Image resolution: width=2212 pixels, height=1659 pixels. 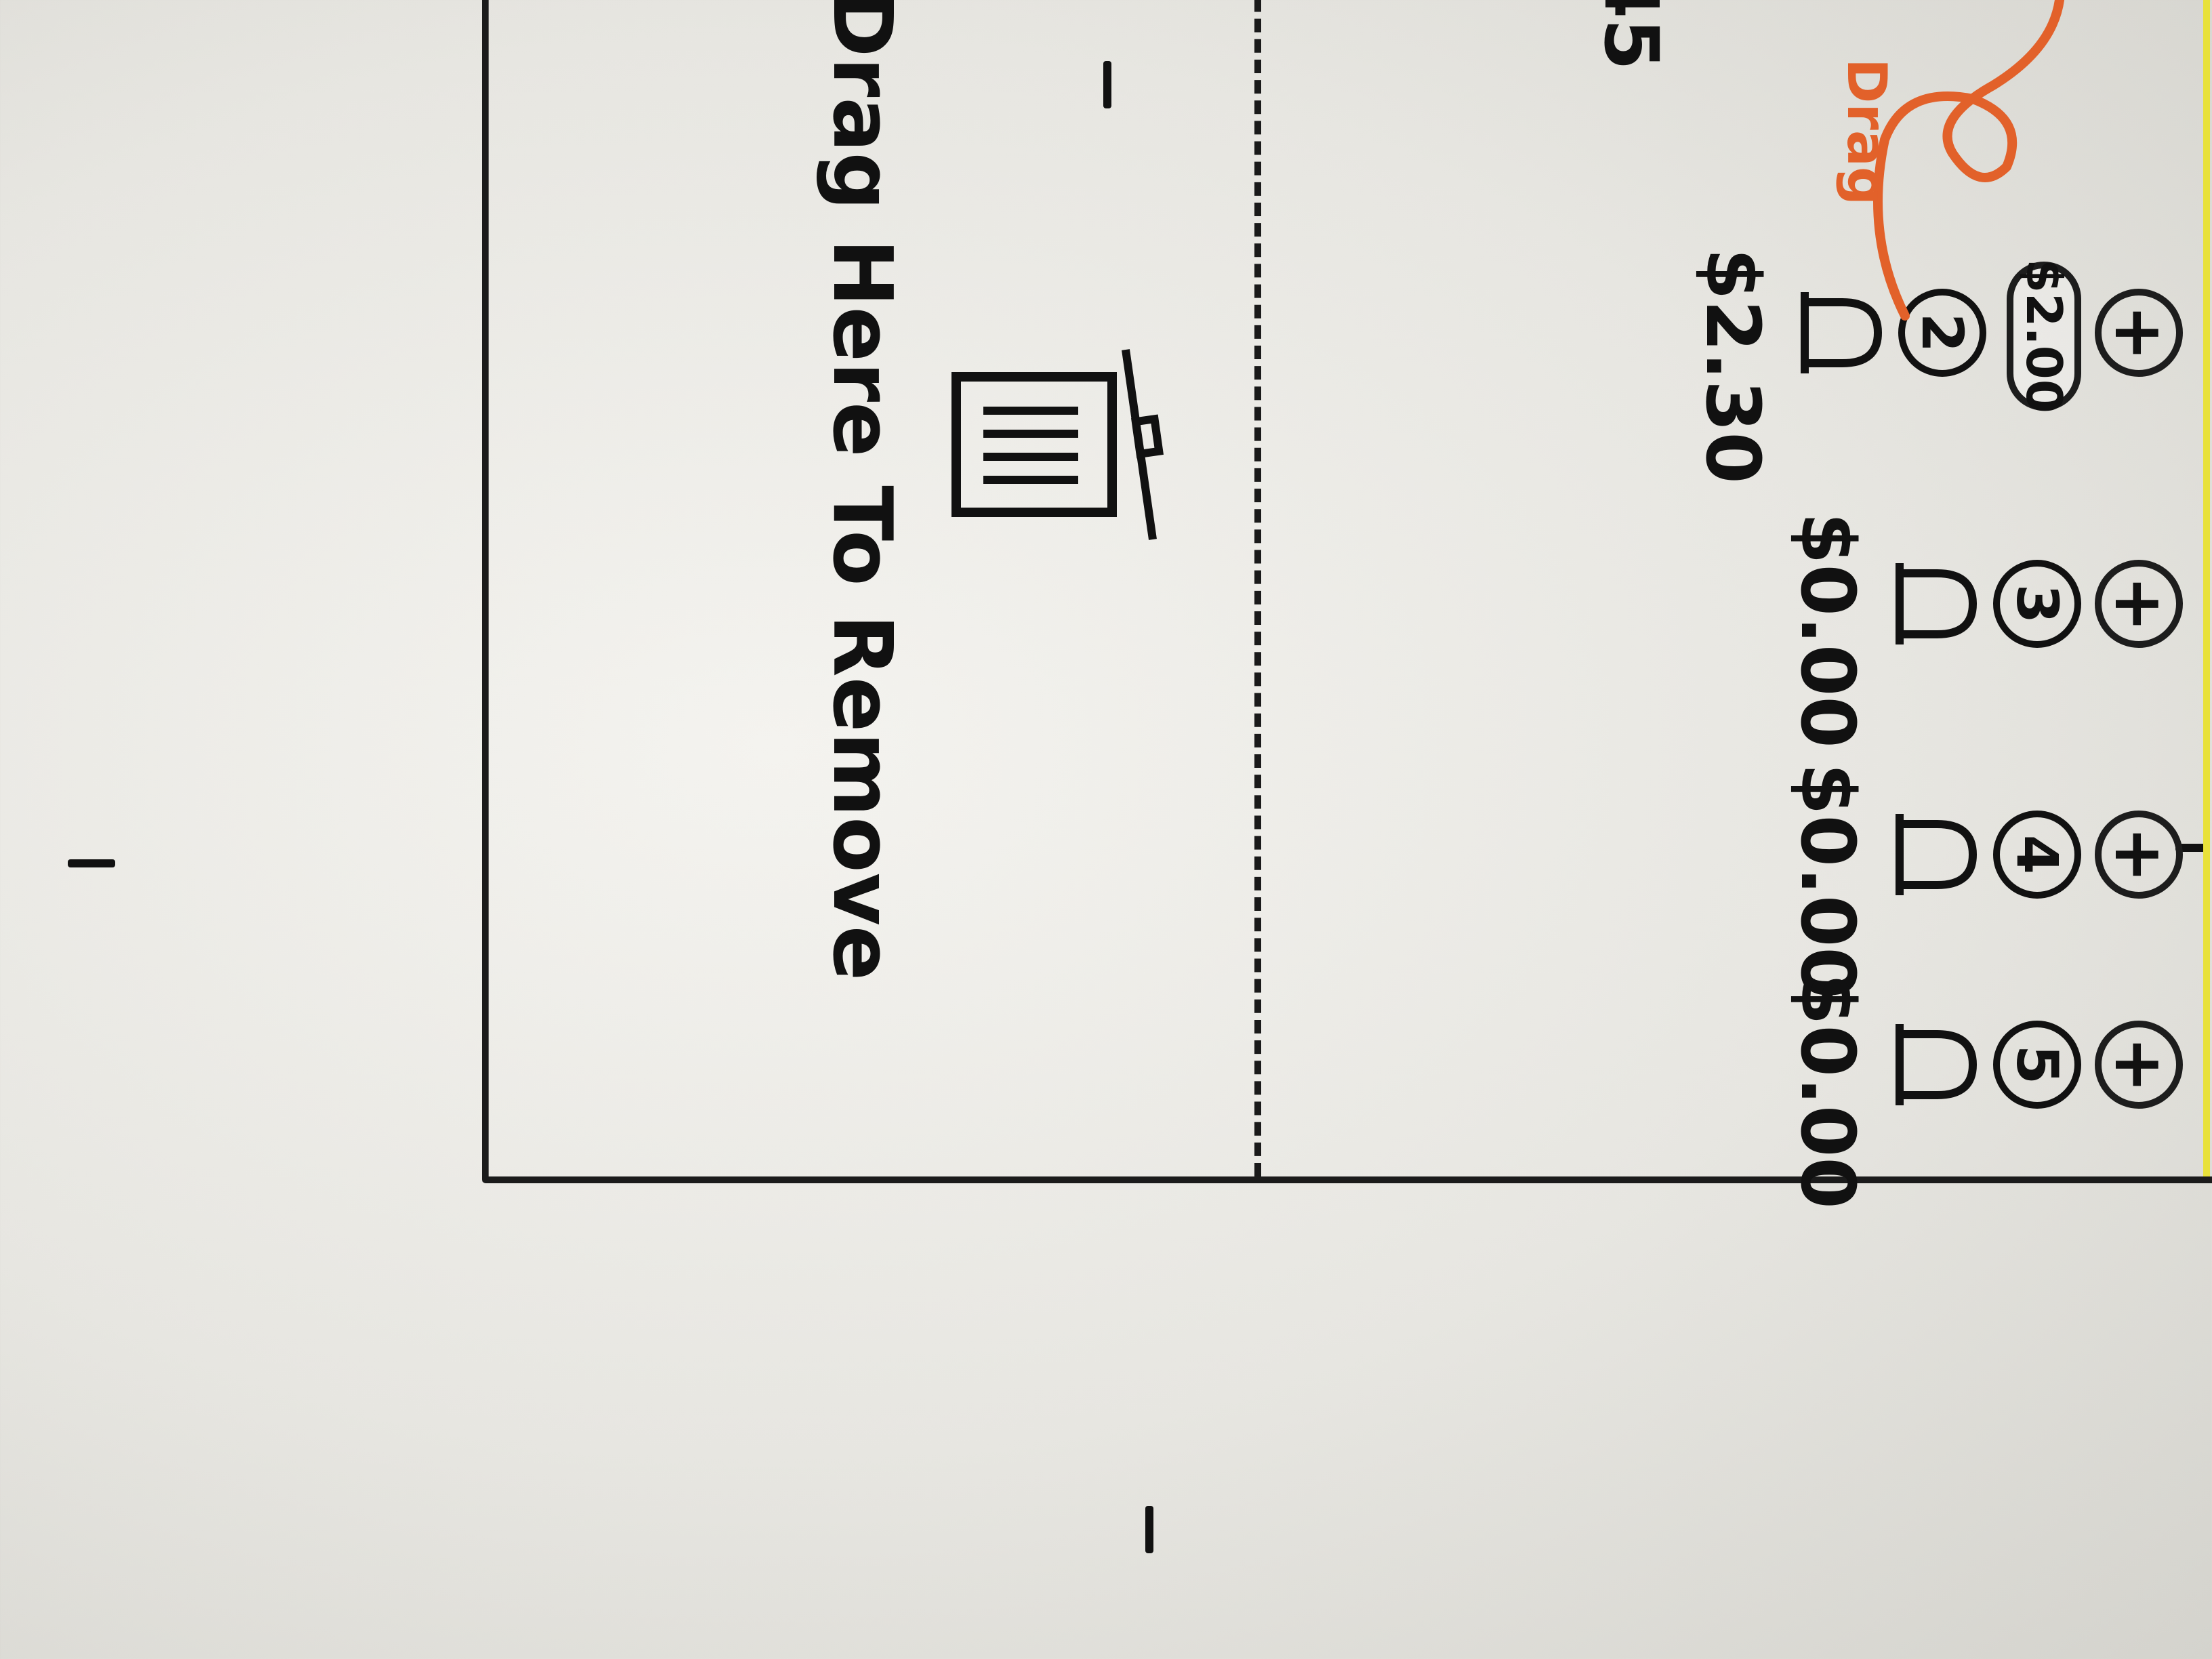 What do you see at coordinates (2139, 855) in the screenshot?
I see `add-item-button-person-4: +` at bounding box center [2139, 855].